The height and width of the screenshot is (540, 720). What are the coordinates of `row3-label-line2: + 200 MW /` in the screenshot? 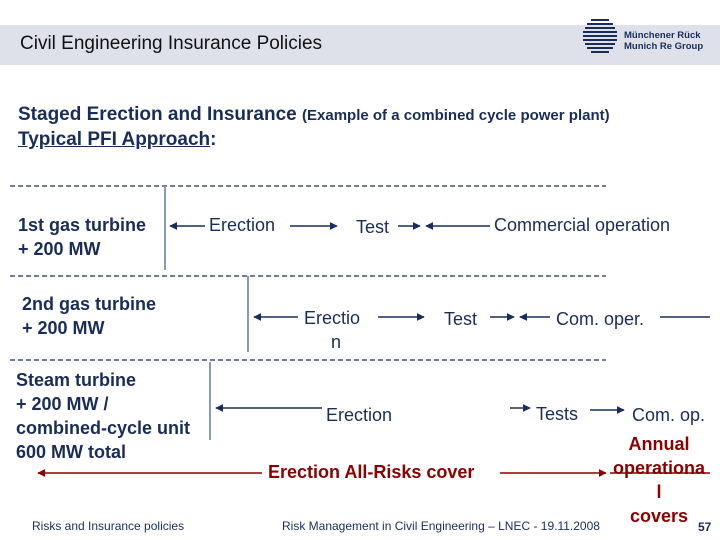 It's located at (62, 404).